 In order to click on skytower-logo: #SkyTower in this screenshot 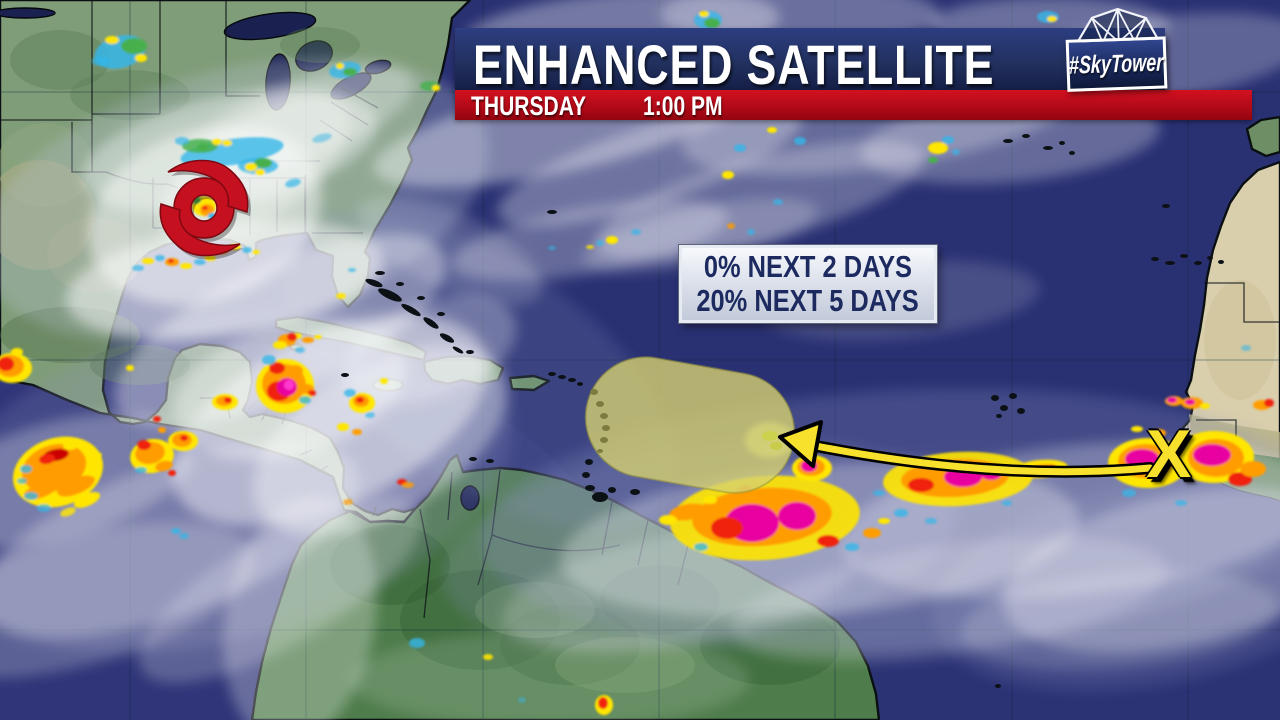, I will do `click(1118, 49)`.